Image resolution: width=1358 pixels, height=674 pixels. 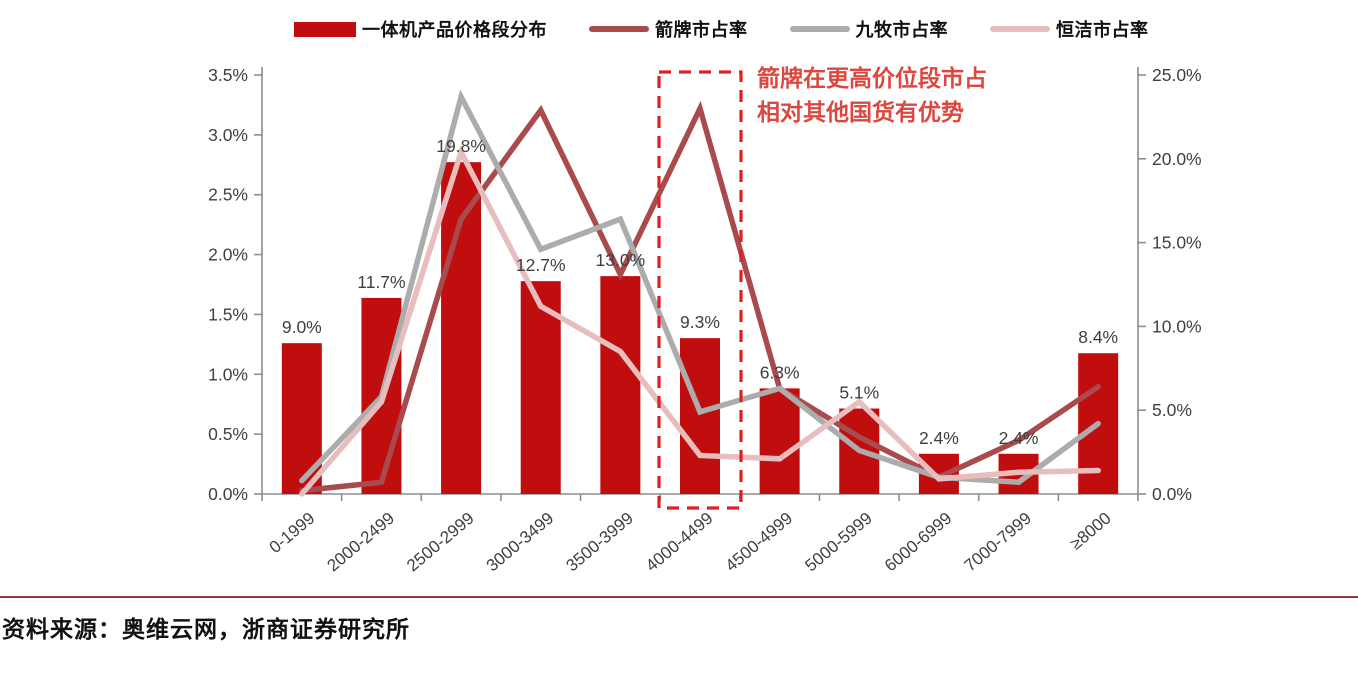 I want to click on left-axis-tick-label: 3.0%, so click(x=228, y=135).